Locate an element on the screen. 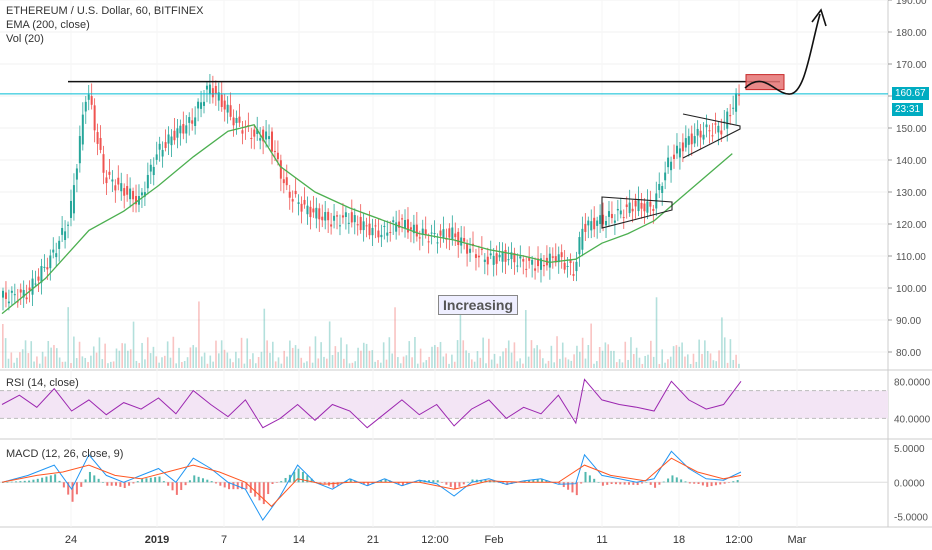  x-tick-label: 11 is located at coordinates (601, 540).